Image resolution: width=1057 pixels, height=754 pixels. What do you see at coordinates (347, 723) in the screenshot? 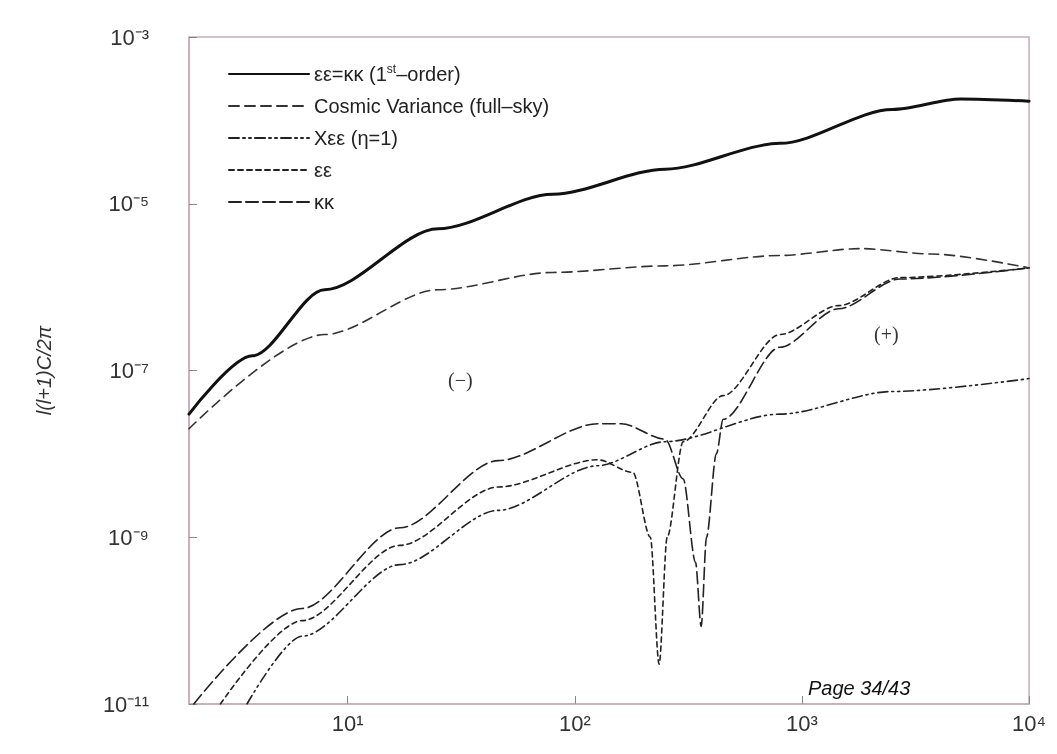
I see `x-tick-label: 10¹` at bounding box center [347, 723].